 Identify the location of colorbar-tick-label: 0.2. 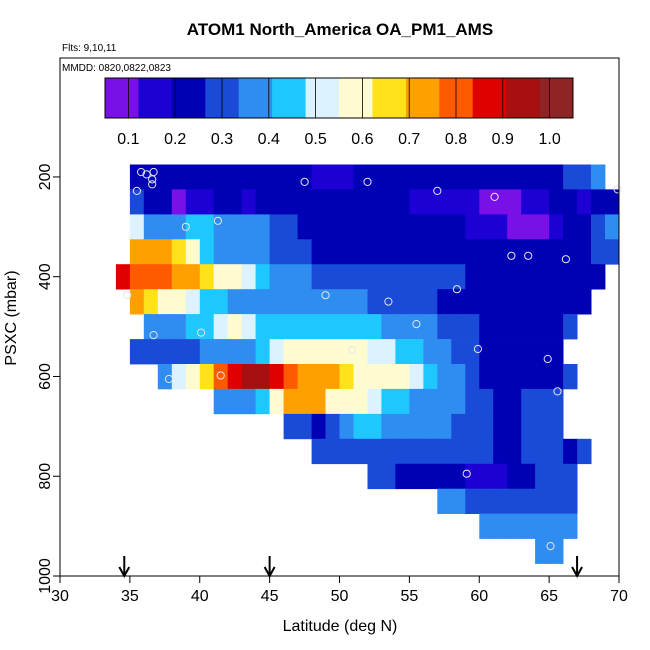
(175, 139).